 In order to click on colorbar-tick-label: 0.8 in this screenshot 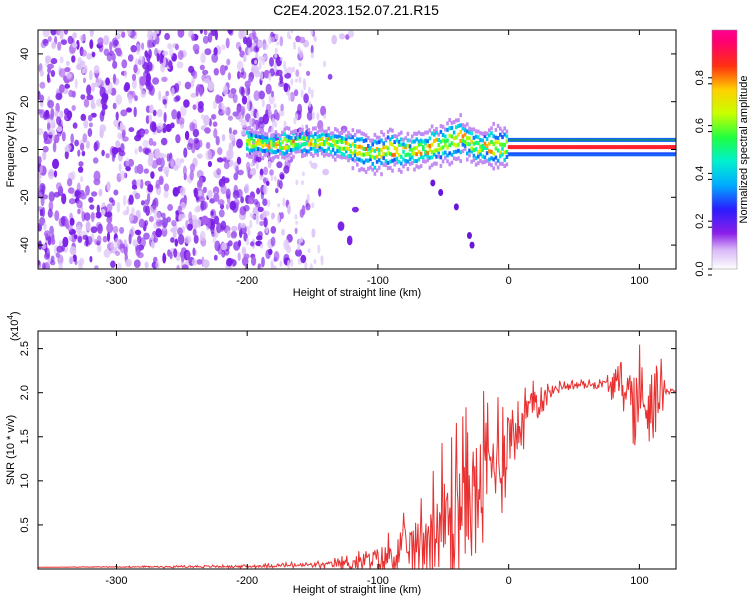, I will do `click(700, 77)`.